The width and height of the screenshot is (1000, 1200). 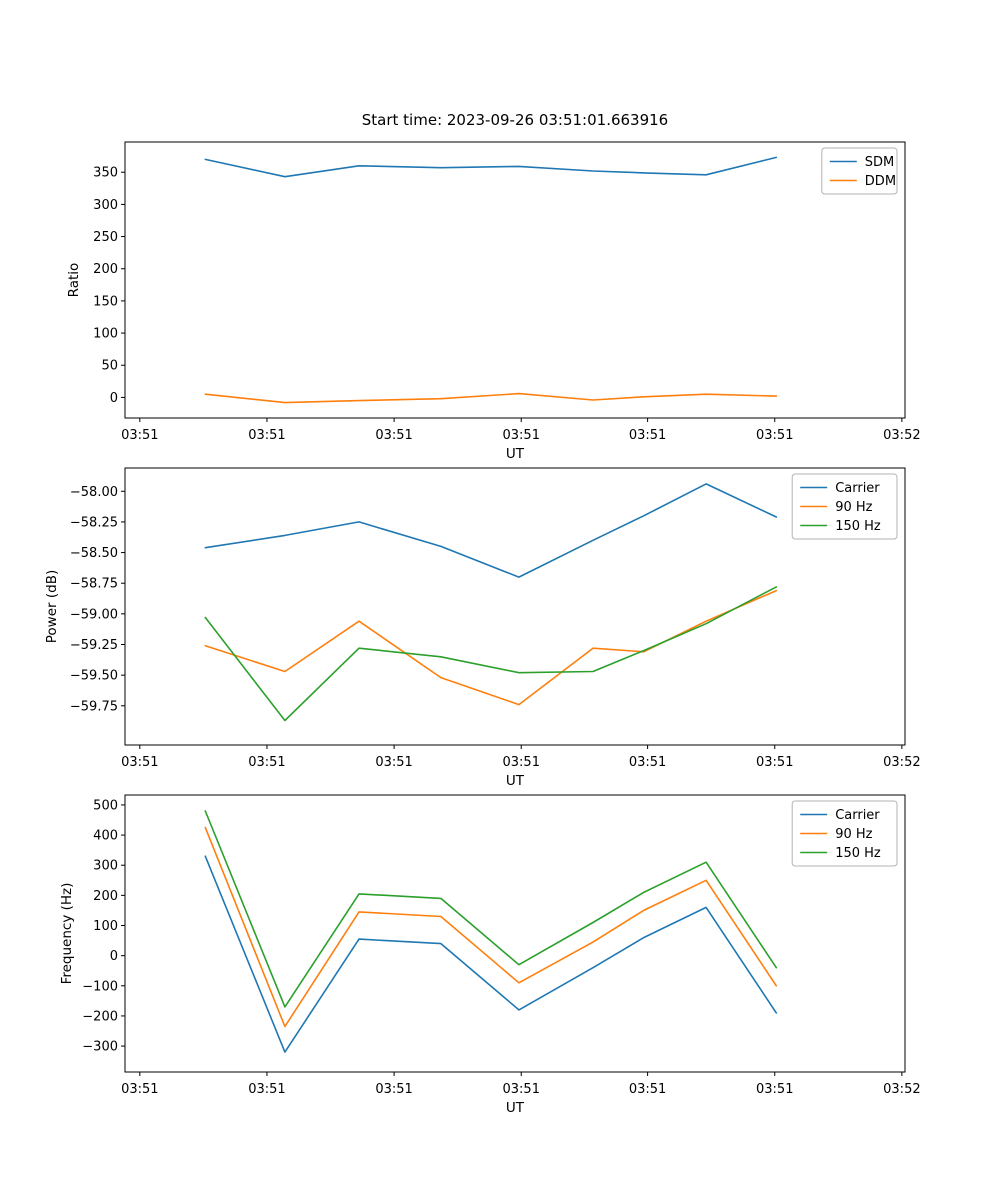 I want to click on y-tick-label: −58.75, so click(x=94, y=584).